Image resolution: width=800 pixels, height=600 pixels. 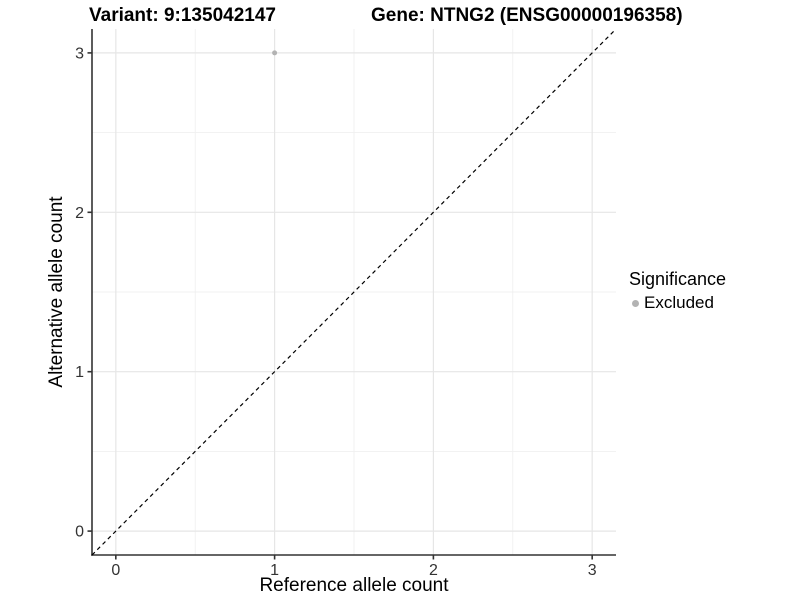 I want to click on legend-title: Significance, so click(x=678, y=279).